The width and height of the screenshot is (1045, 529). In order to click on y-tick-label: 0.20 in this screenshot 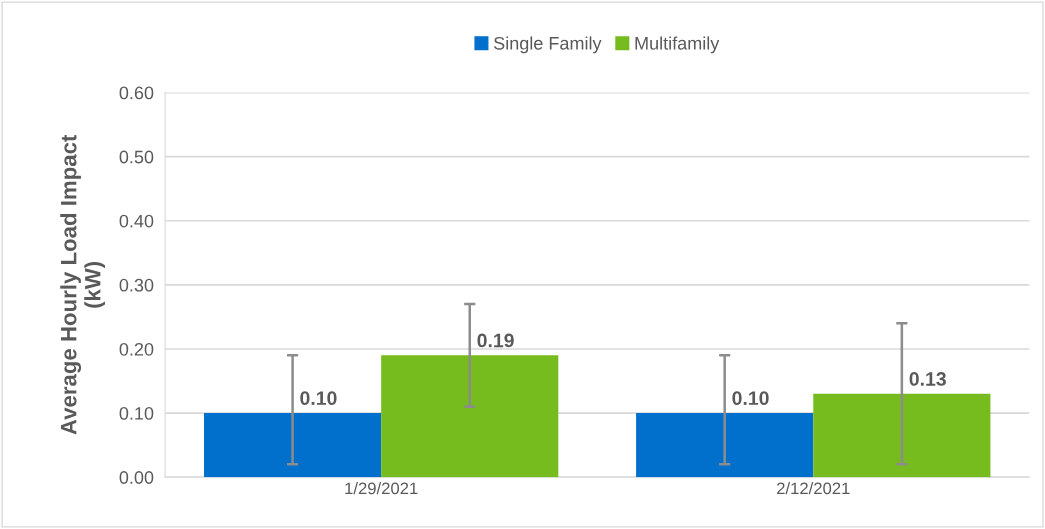, I will do `click(136, 349)`.